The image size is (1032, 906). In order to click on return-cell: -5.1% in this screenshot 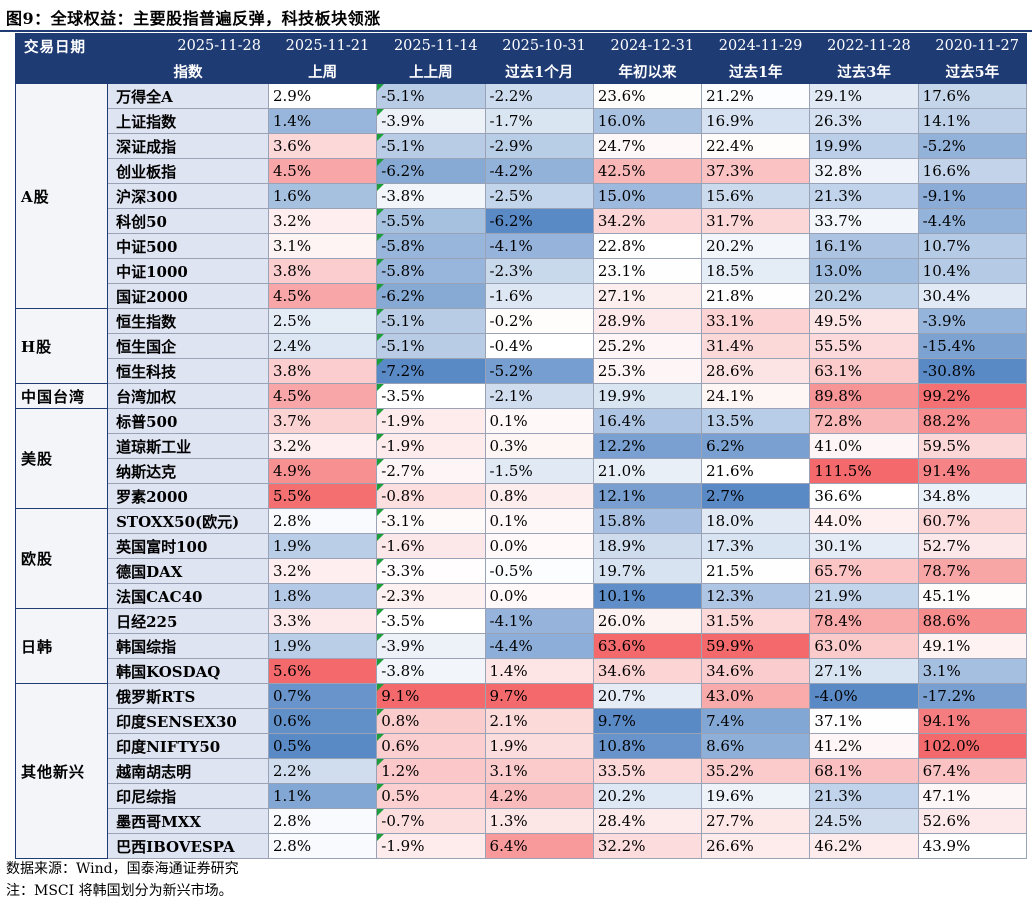, I will do `click(431, 146)`.